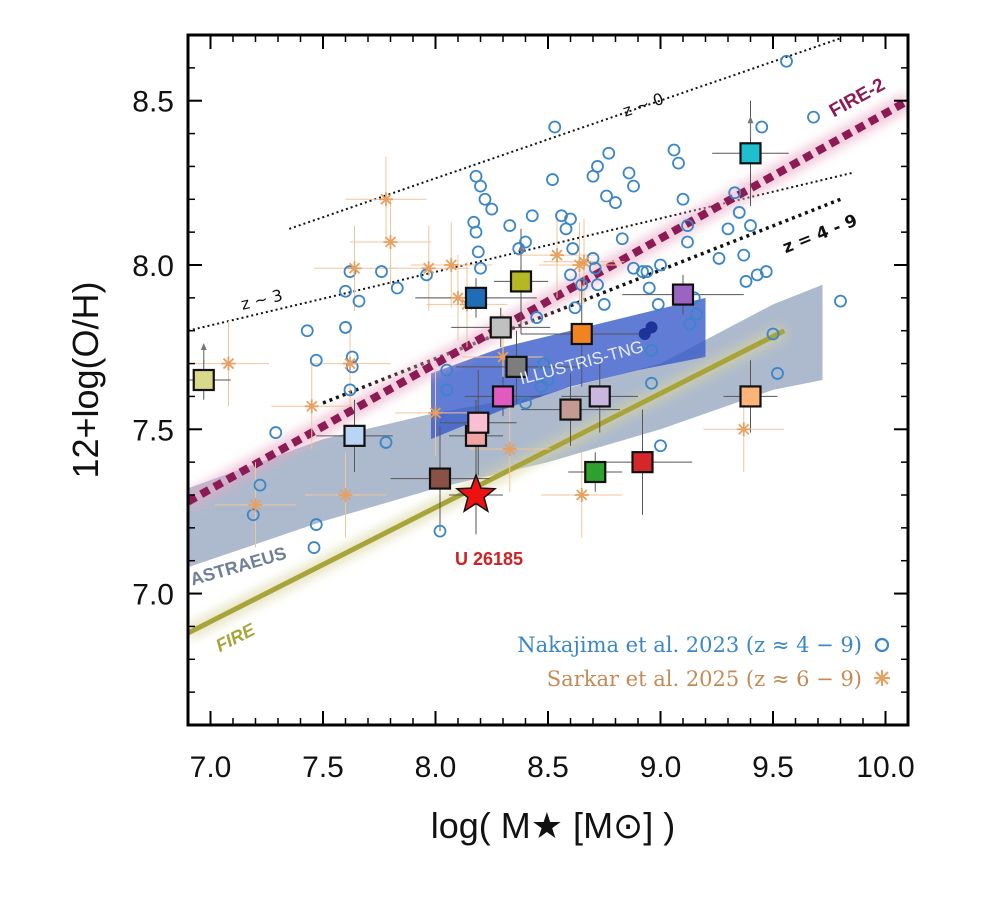 The height and width of the screenshot is (915, 996). Describe the element at coordinates (643, 105) in the screenshot. I see `label-z0: z ~ 0` at that location.